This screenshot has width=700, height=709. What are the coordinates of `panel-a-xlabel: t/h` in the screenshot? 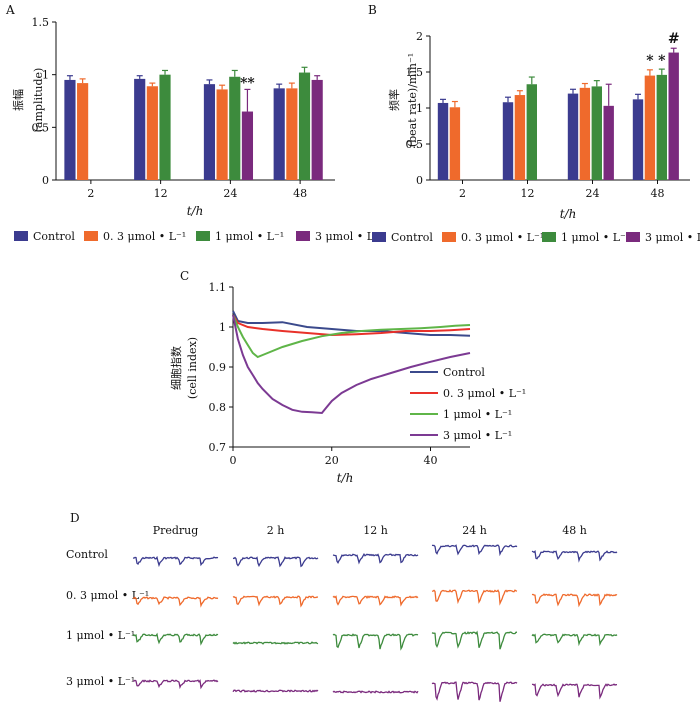 It's located at (195, 211).